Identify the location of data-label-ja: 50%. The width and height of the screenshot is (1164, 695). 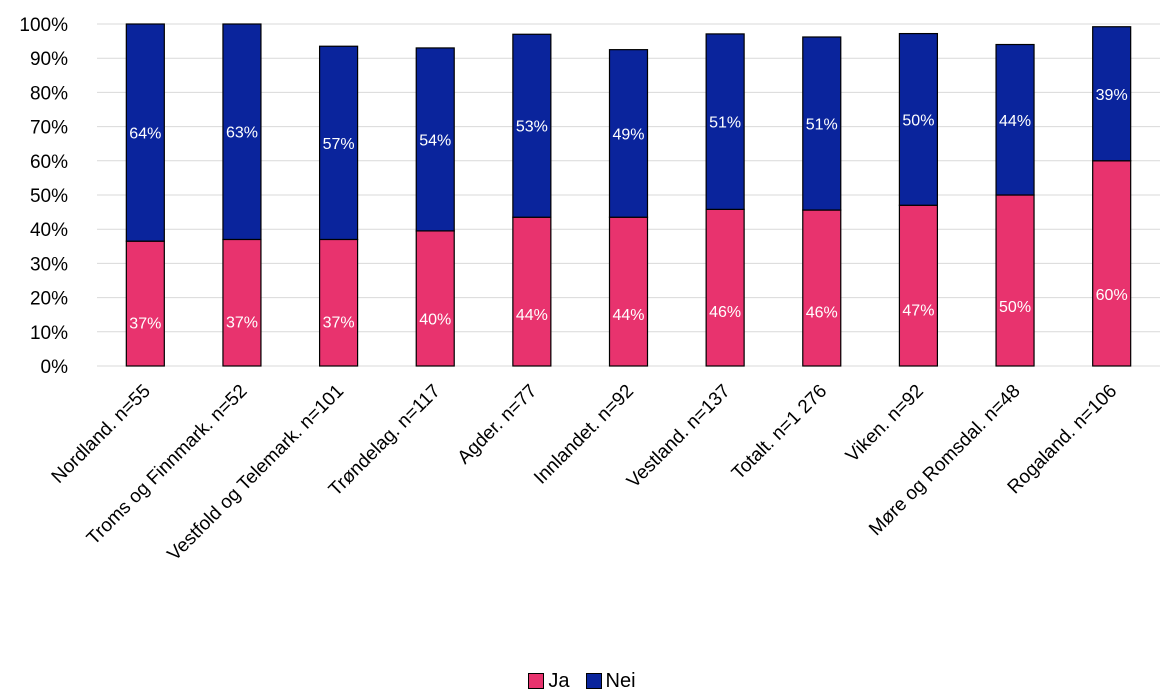
(1015, 307).